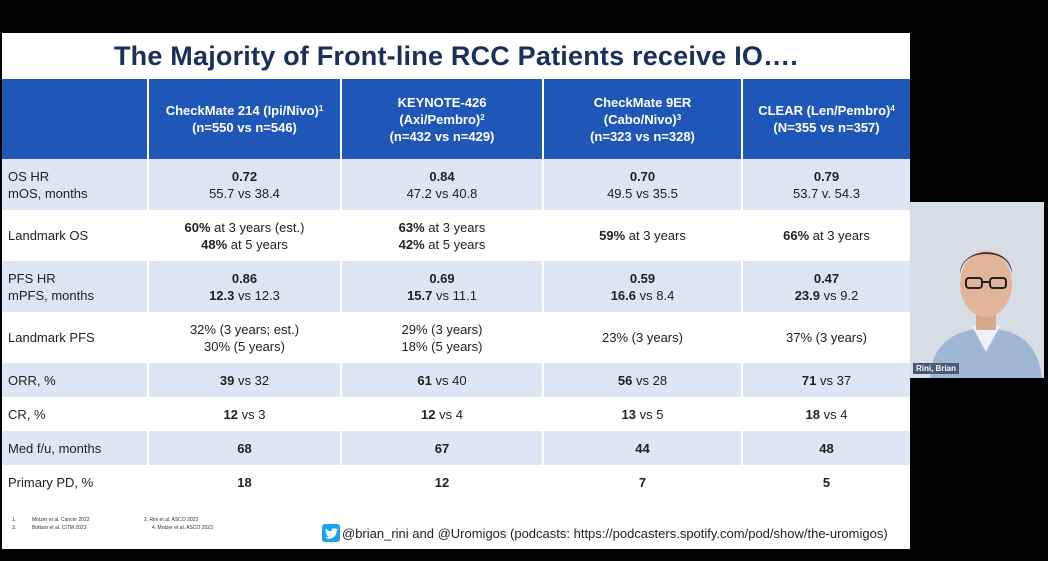 The height and width of the screenshot is (561, 1048). What do you see at coordinates (825, 119) in the screenshot?
I see `header-clear: CLEAR (Len/Pembro)4 (N=355 vs n=357)` at bounding box center [825, 119].